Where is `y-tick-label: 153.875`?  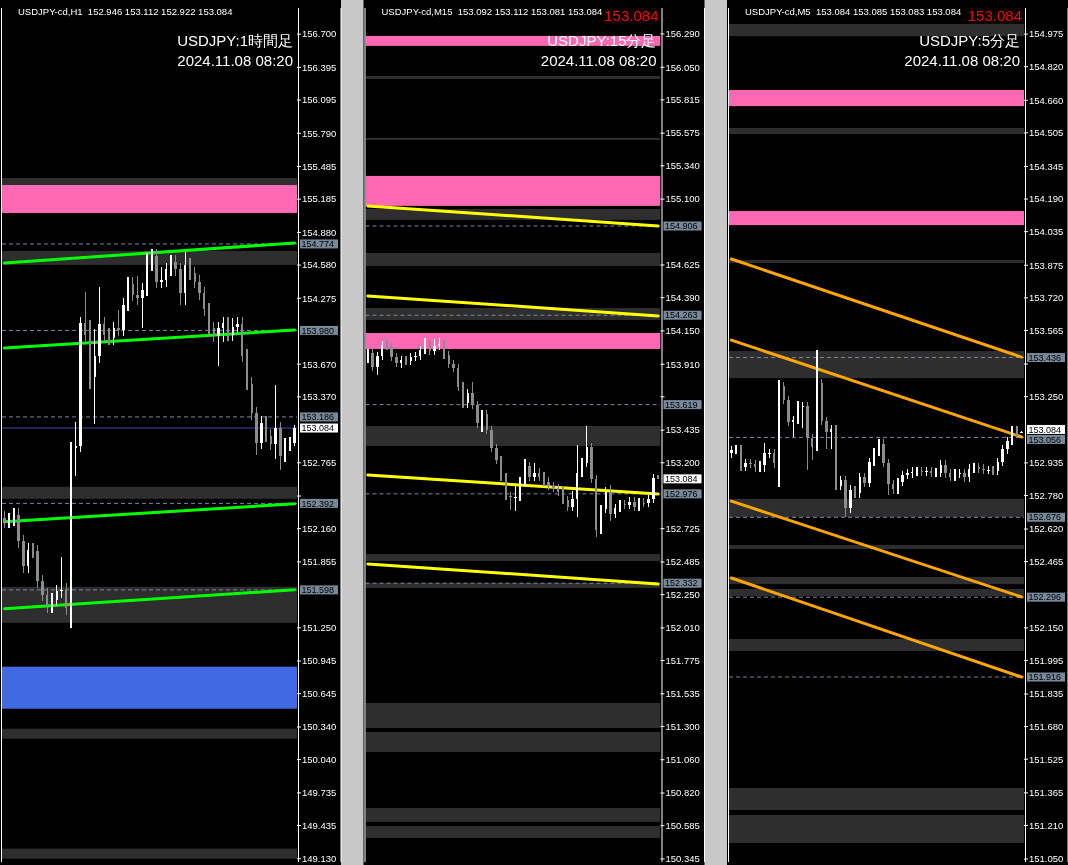
y-tick-label: 153.875 is located at coordinates (1046, 265).